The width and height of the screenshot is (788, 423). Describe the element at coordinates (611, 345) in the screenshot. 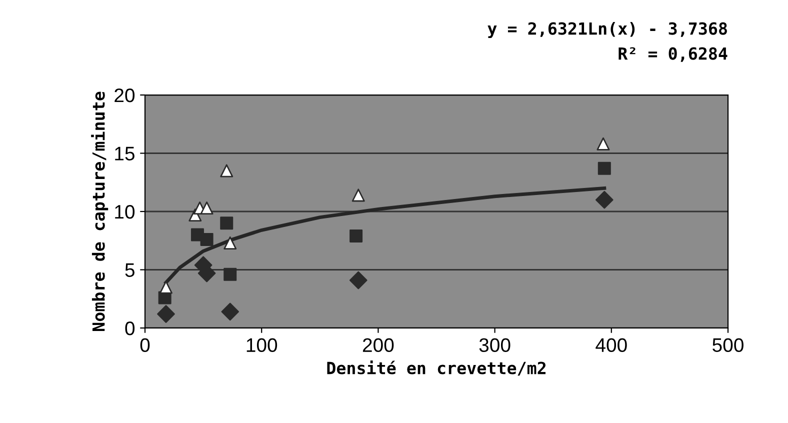

I see `x-tick-label: 400` at that location.